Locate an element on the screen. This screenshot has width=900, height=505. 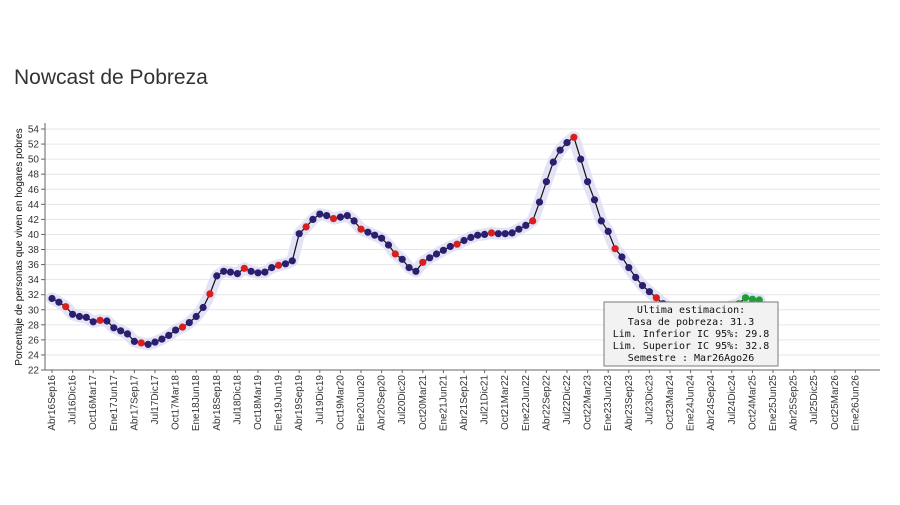
x-tick-label: Oct24Mar25 is located at coordinates (752, 402).